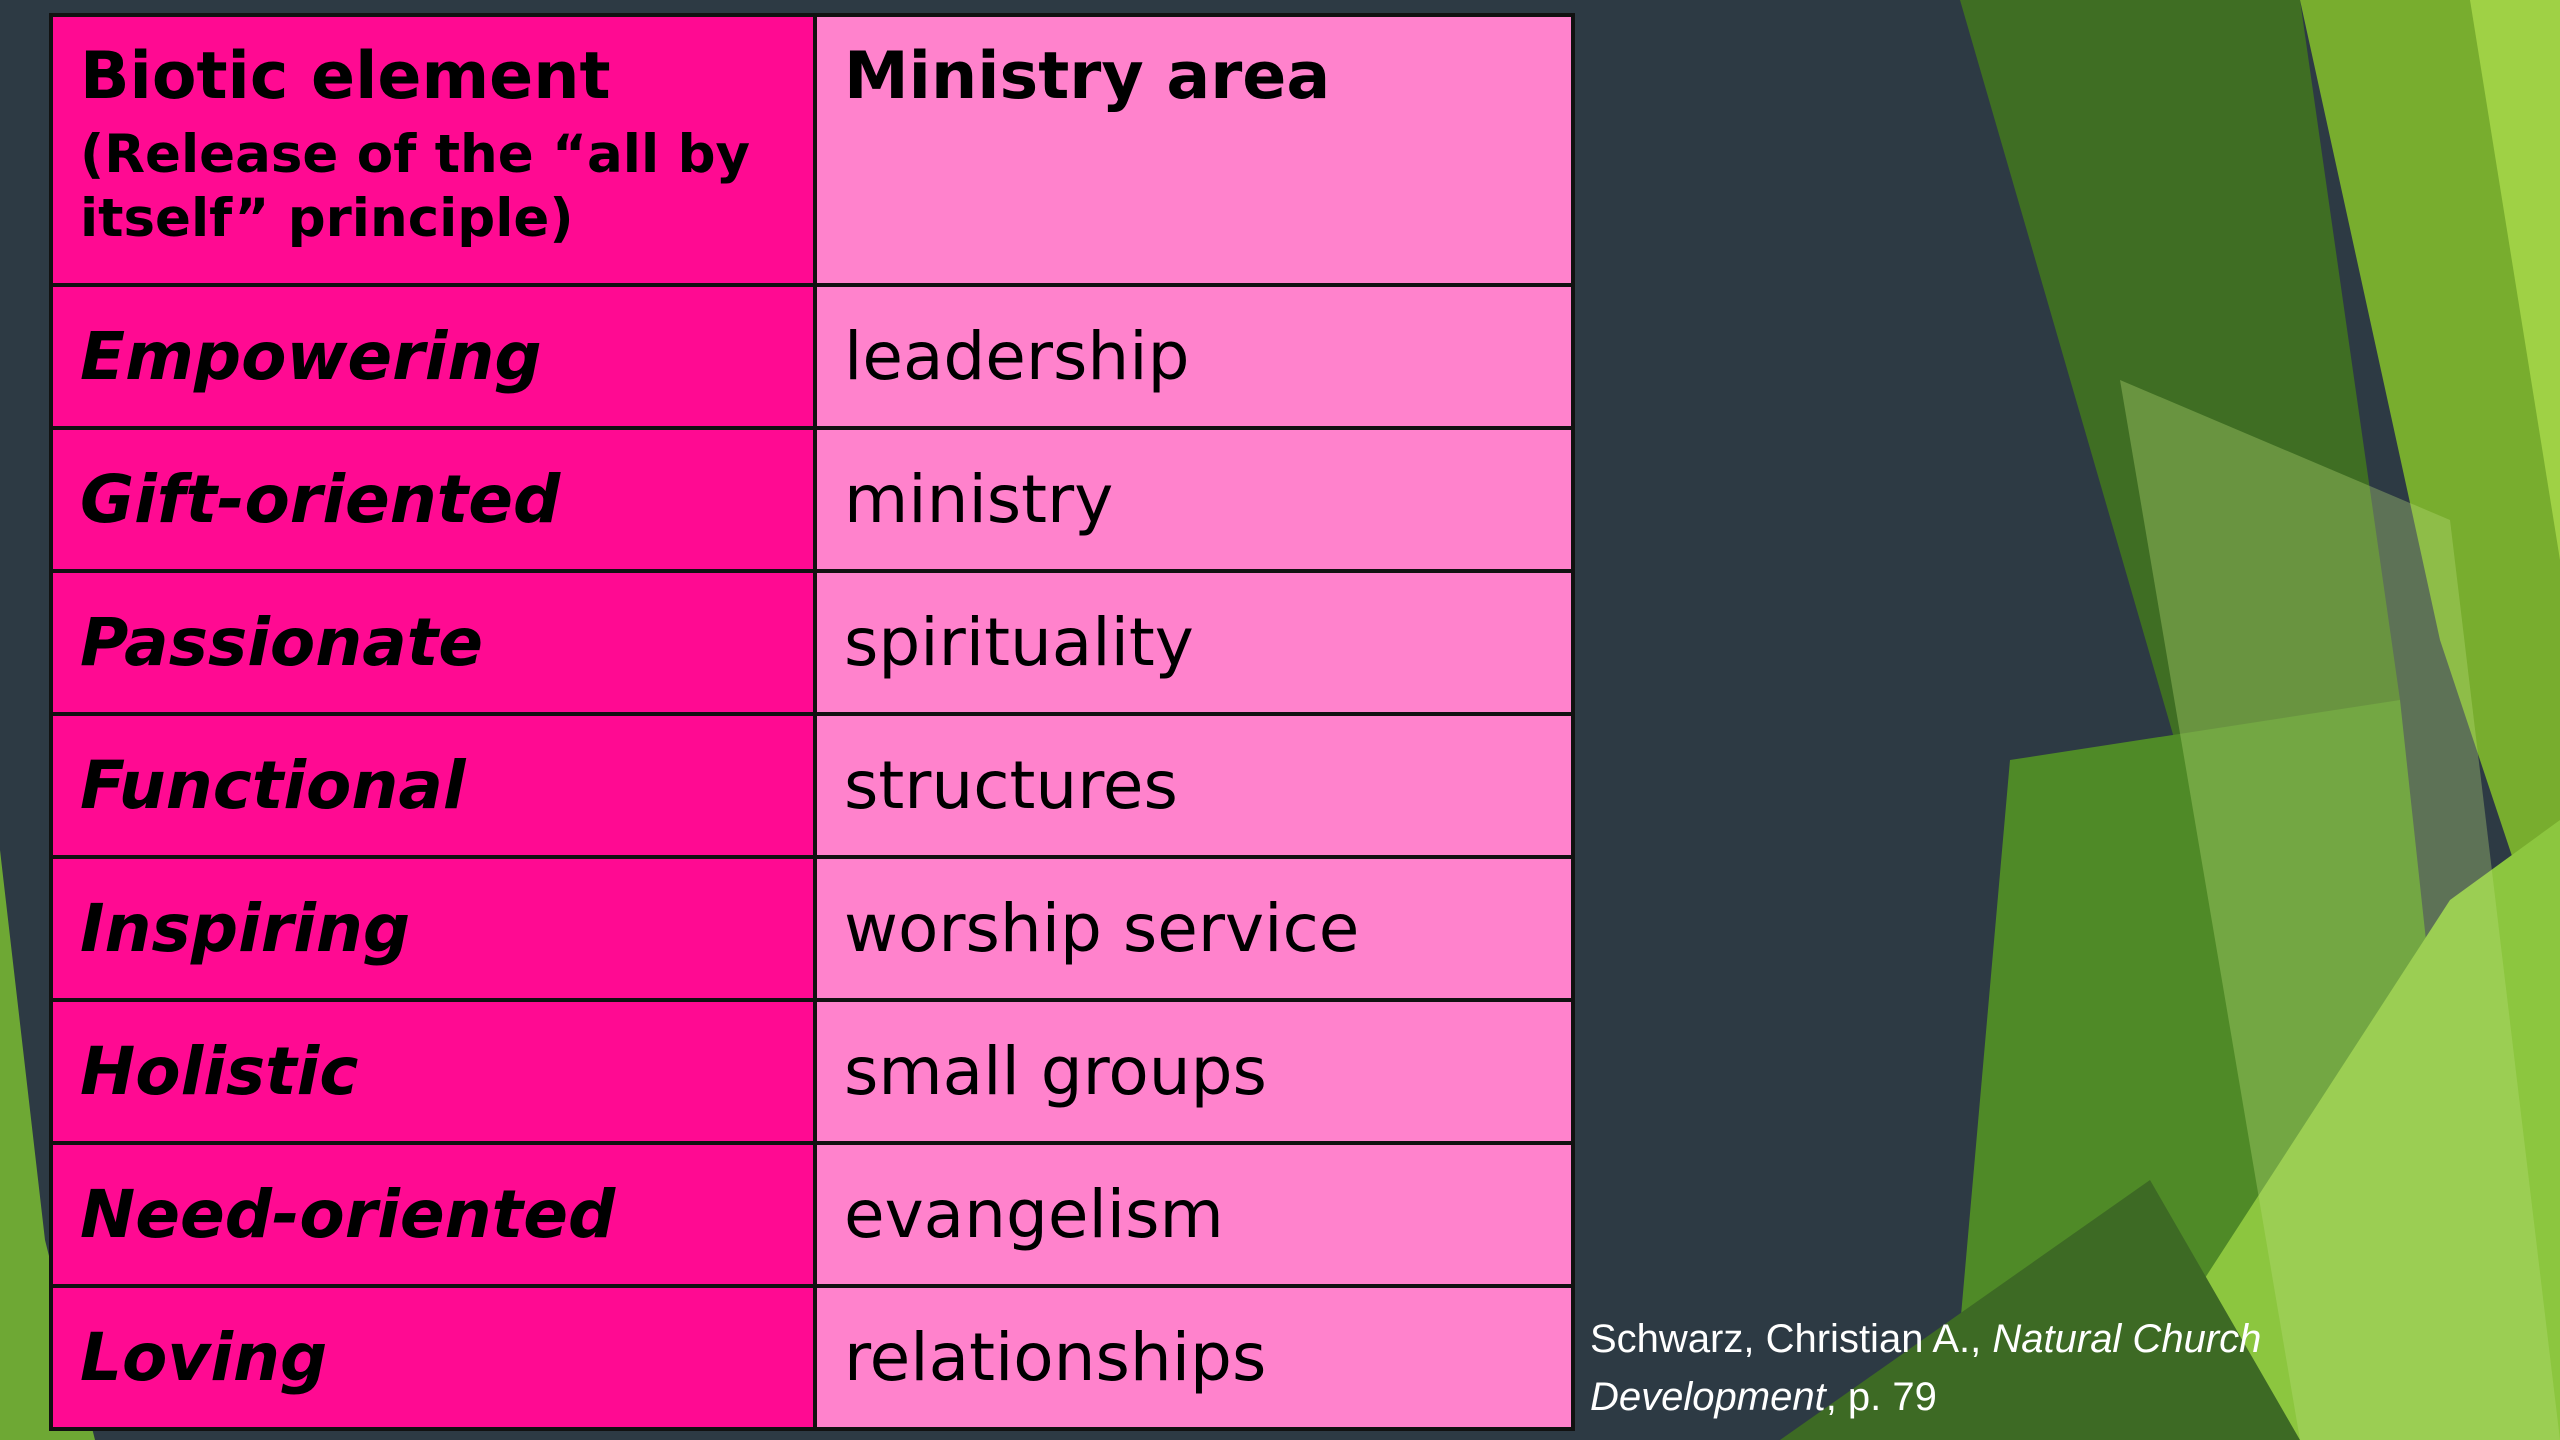  Describe the element at coordinates (433, 785) in the screenshot. I see `biotic-element-cell: Functional` at that location.